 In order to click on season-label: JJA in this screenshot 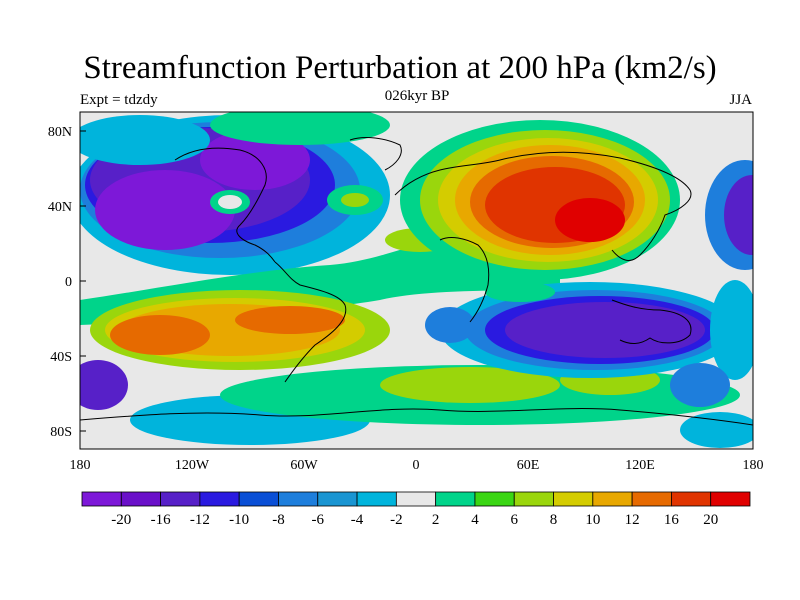, I will do `click(740, 100)`.